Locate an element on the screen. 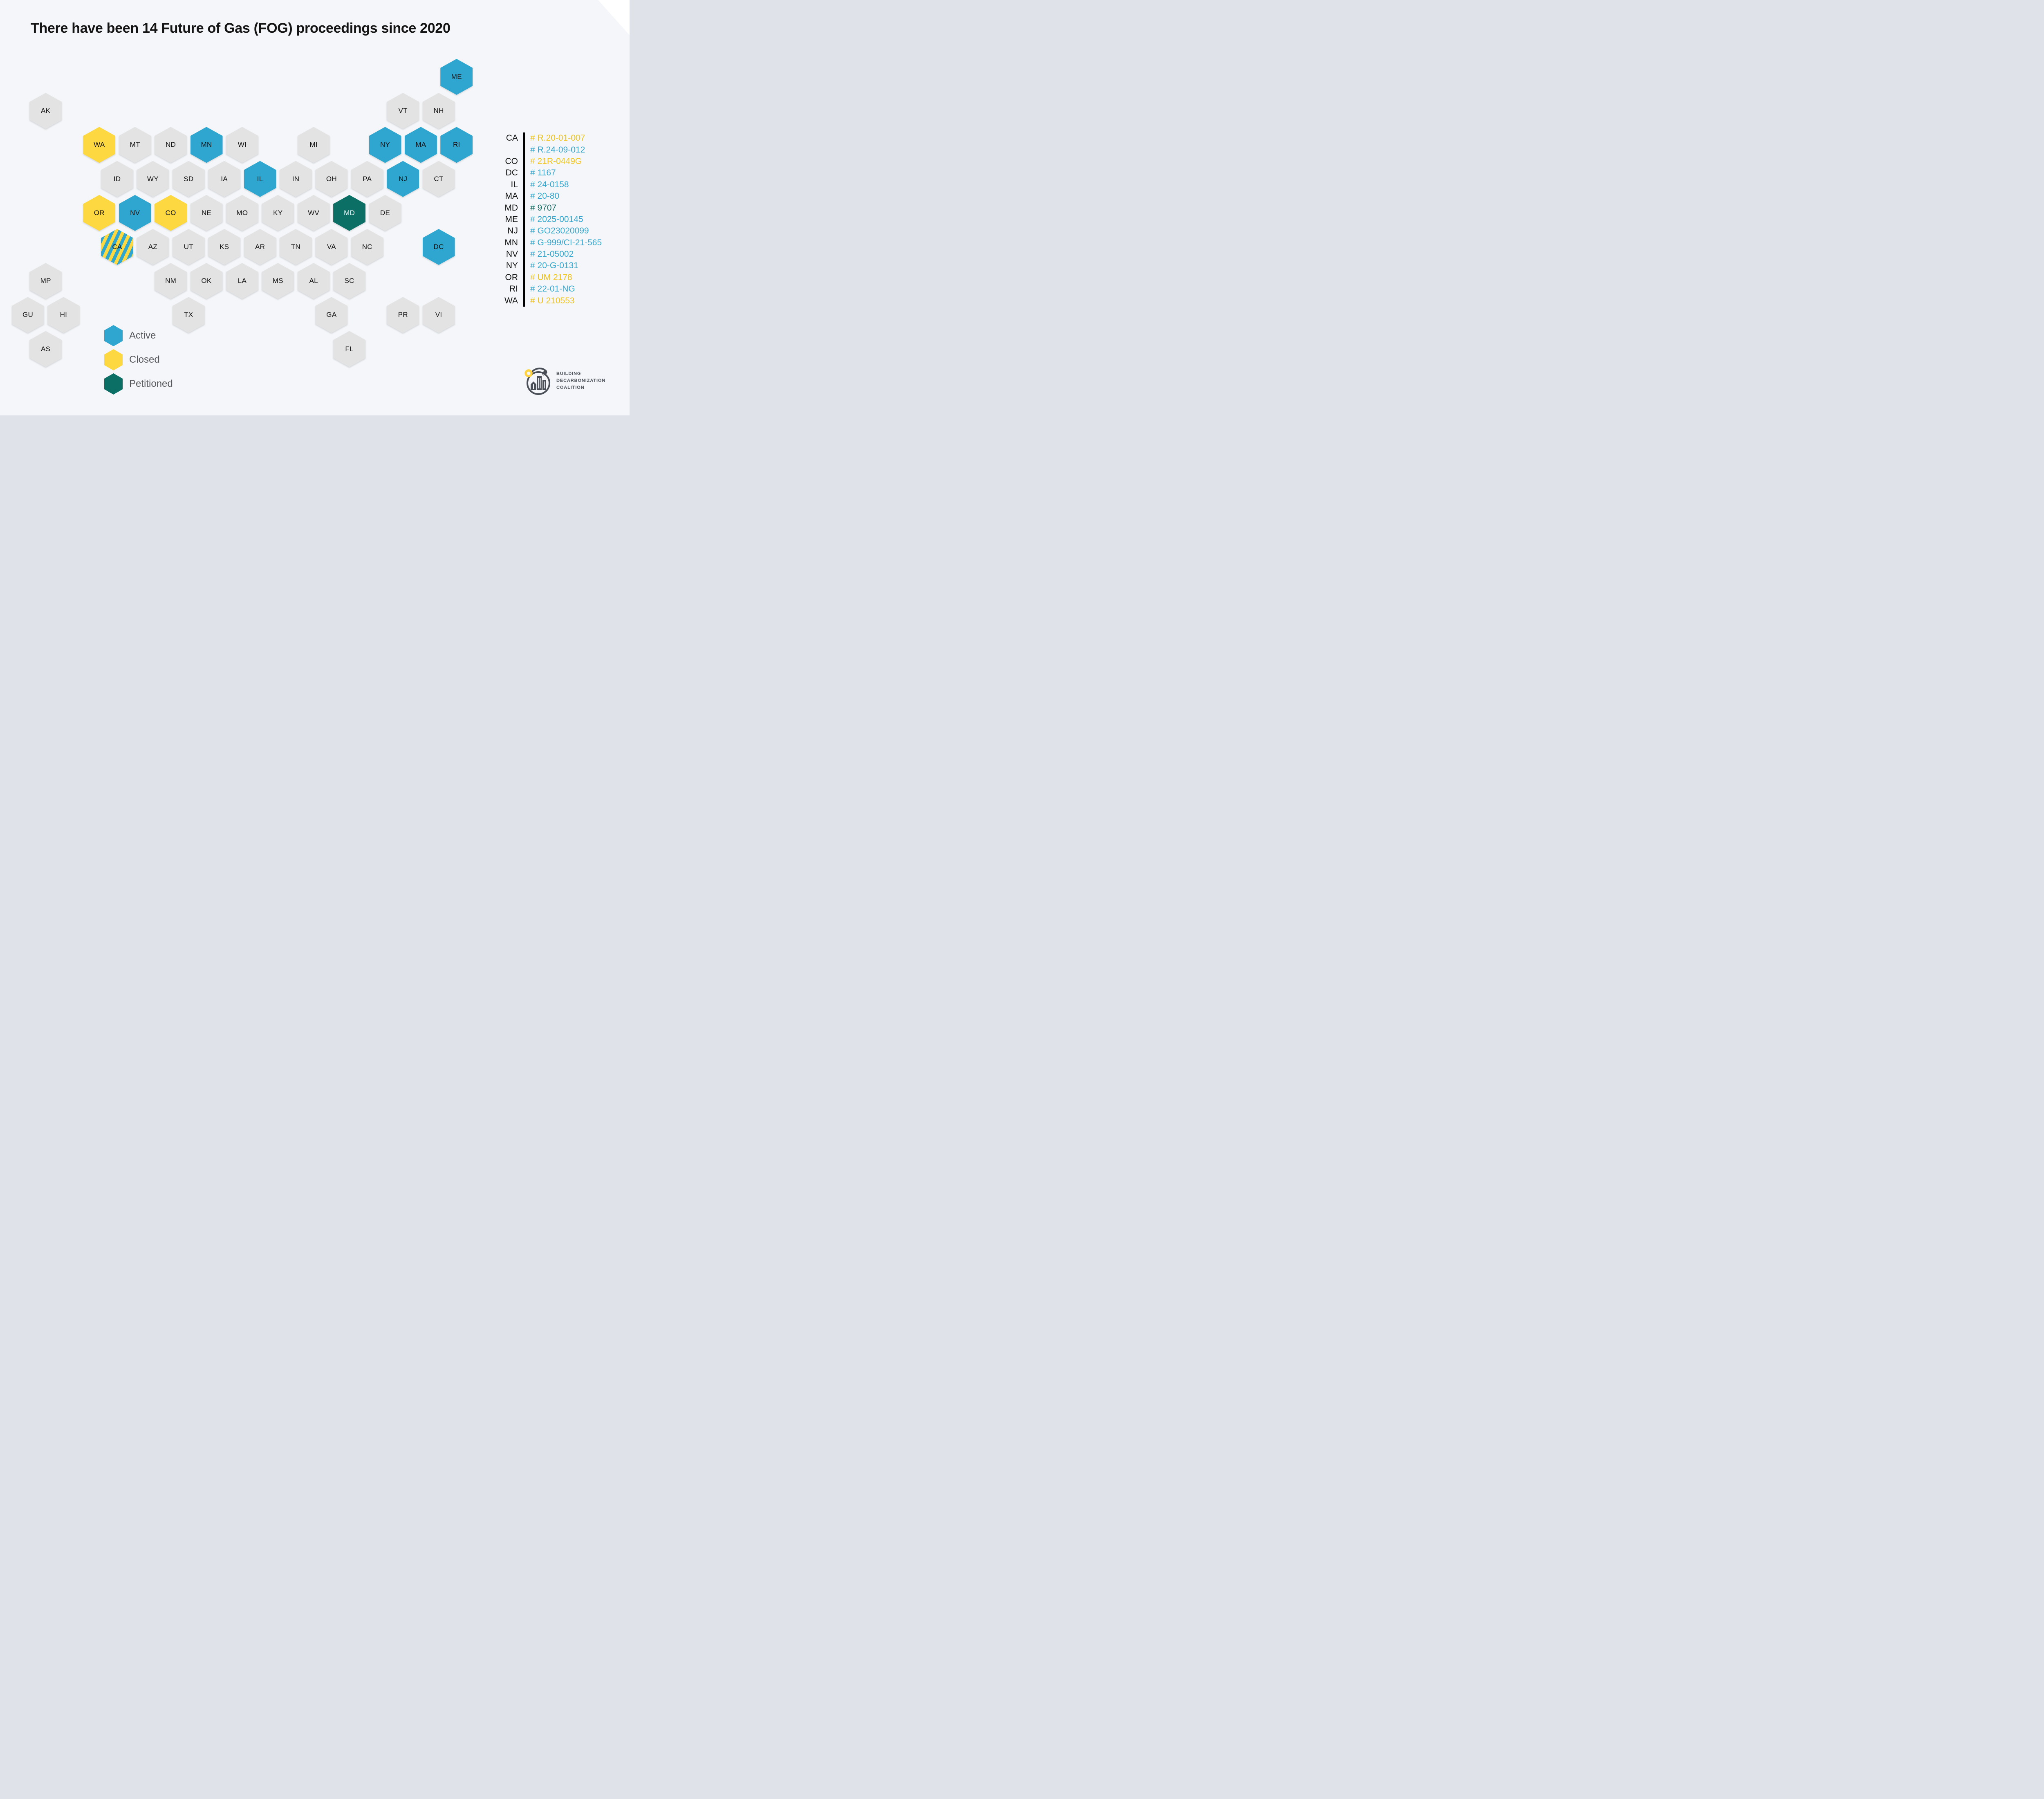 The width and height of the screenshot is (2044, 1799). state-hex-RI: RI is located at coordinates (456, 145).